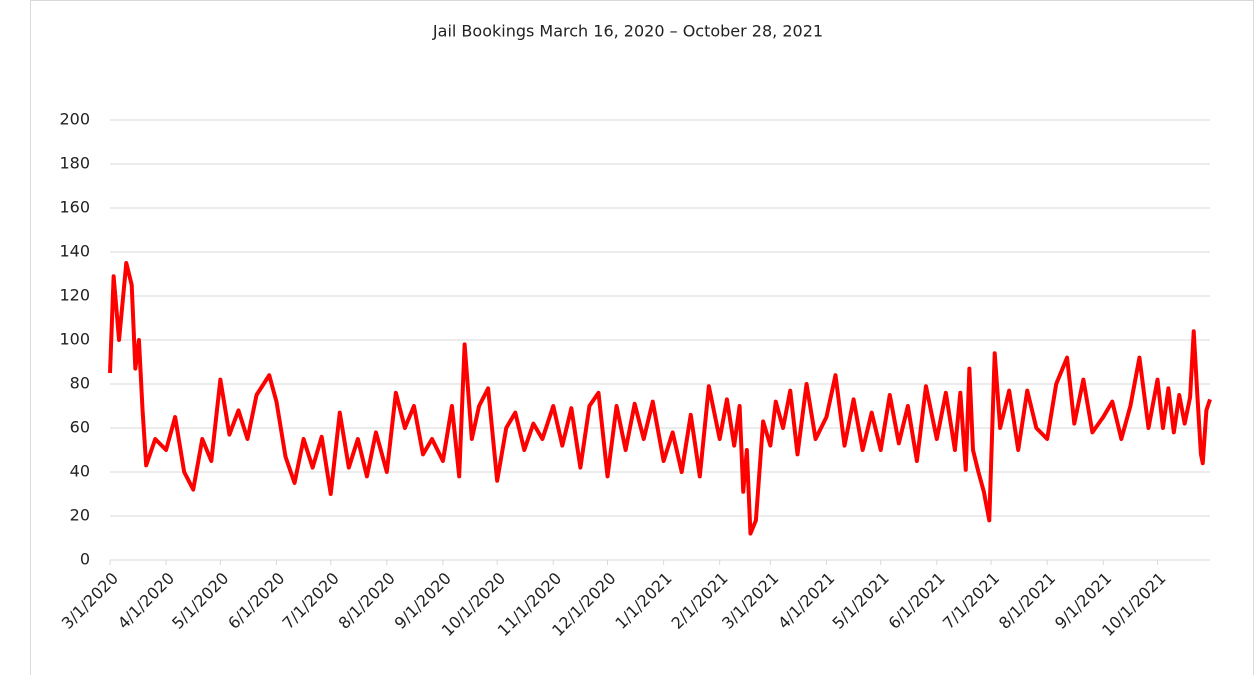 The image size is (1255, 675). What do you see at coordinates (256, 601) in the screenshot?
I see `x-tick-label: 6/1/2020` at bounding box center [256, 601].